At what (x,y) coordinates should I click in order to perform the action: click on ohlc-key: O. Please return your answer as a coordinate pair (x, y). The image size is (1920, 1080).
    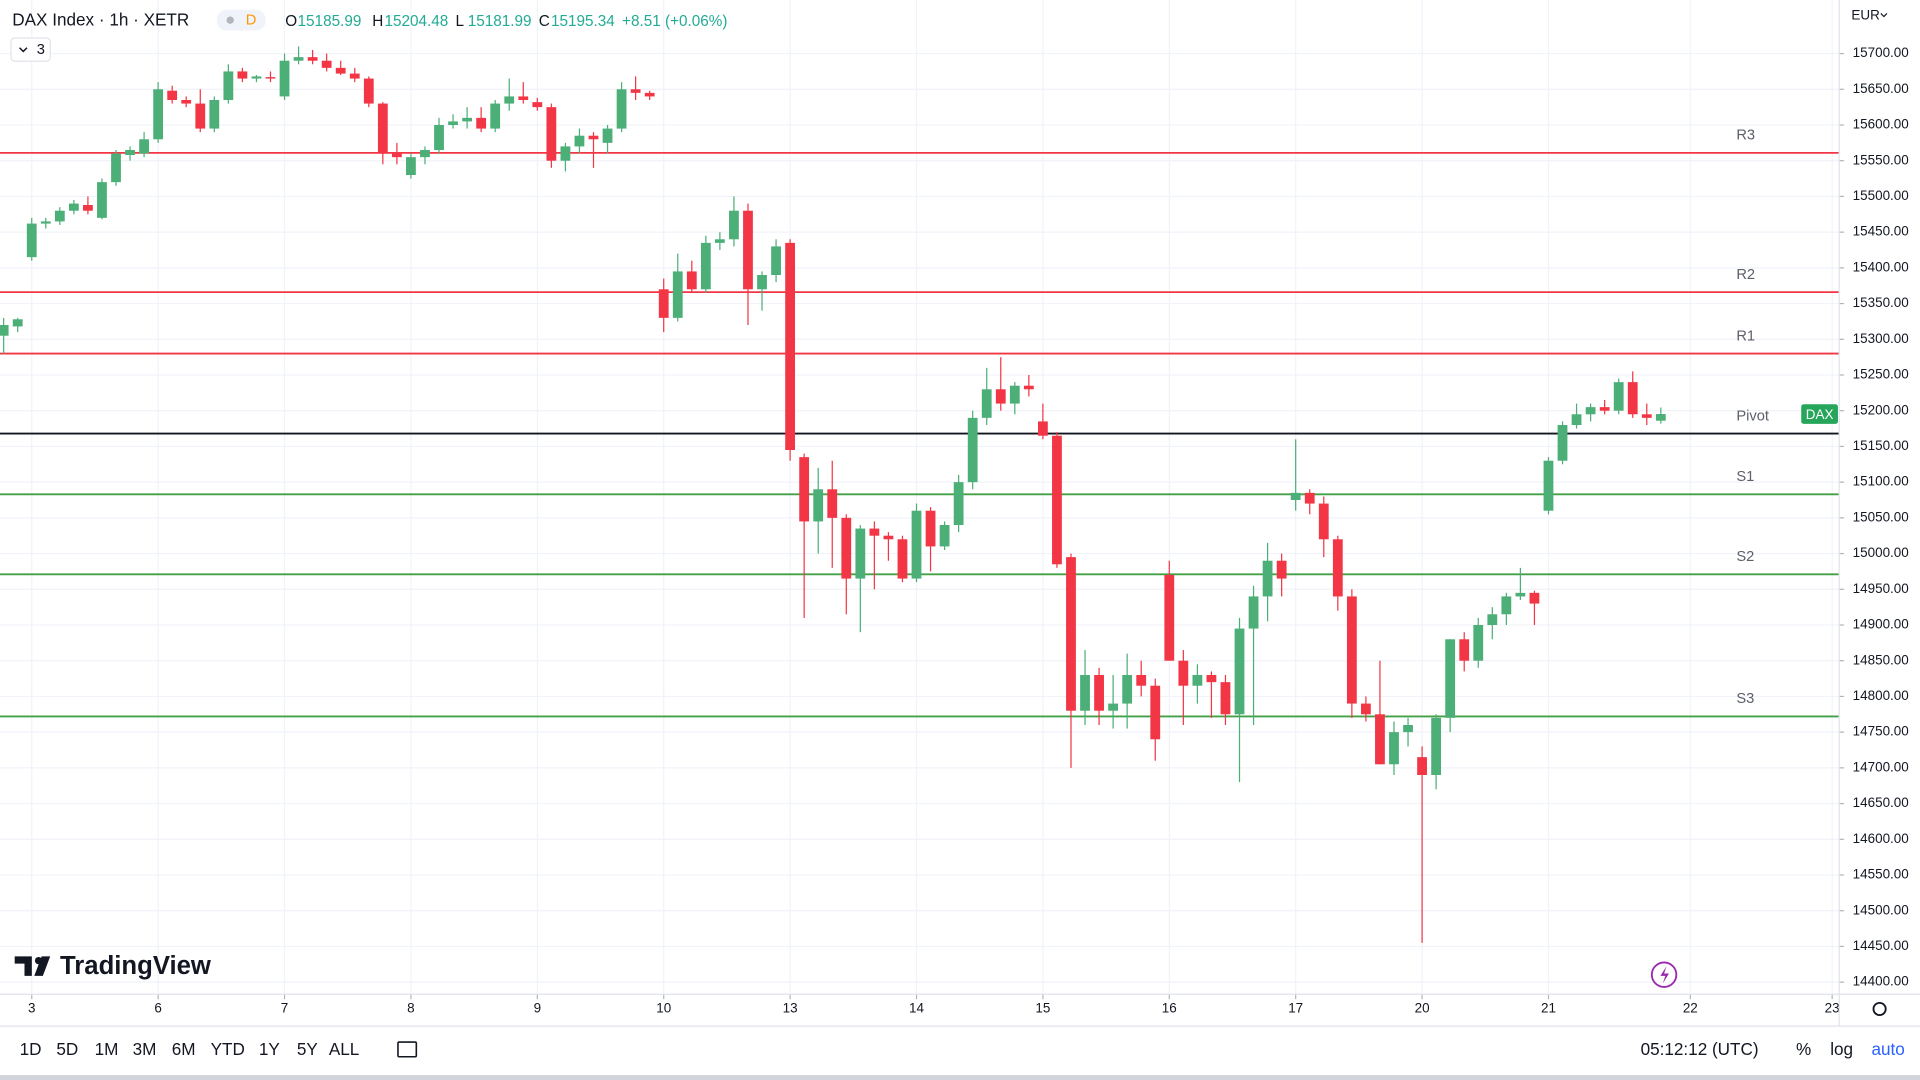
    Looking at the image, I should click on (291, 21).